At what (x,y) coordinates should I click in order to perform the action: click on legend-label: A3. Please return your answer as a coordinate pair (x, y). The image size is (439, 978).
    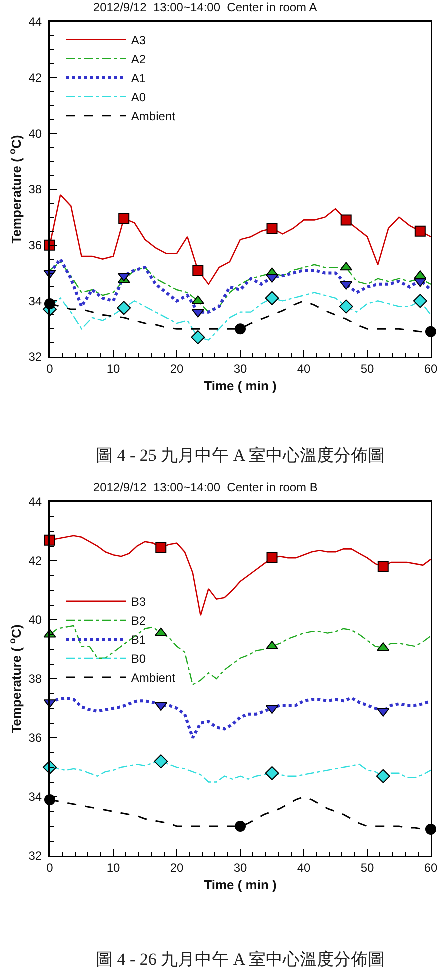
    Looking at the image, I should click on (138, 41).